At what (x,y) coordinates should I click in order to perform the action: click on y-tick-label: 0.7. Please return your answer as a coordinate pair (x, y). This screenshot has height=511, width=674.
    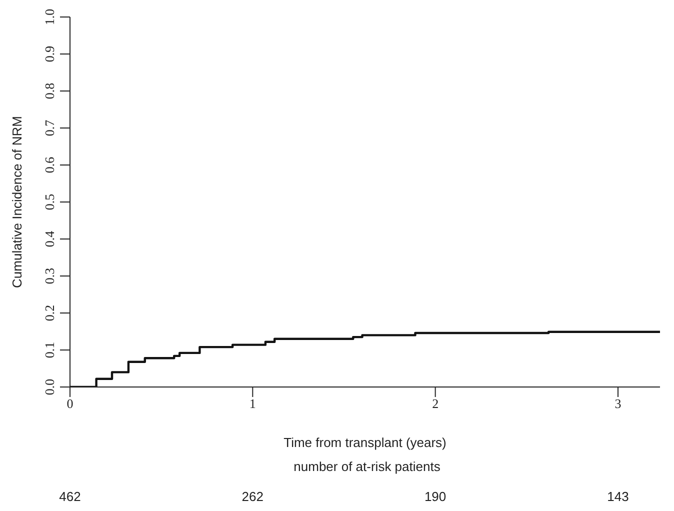
    Looking at the image, I should click on (49, 127).